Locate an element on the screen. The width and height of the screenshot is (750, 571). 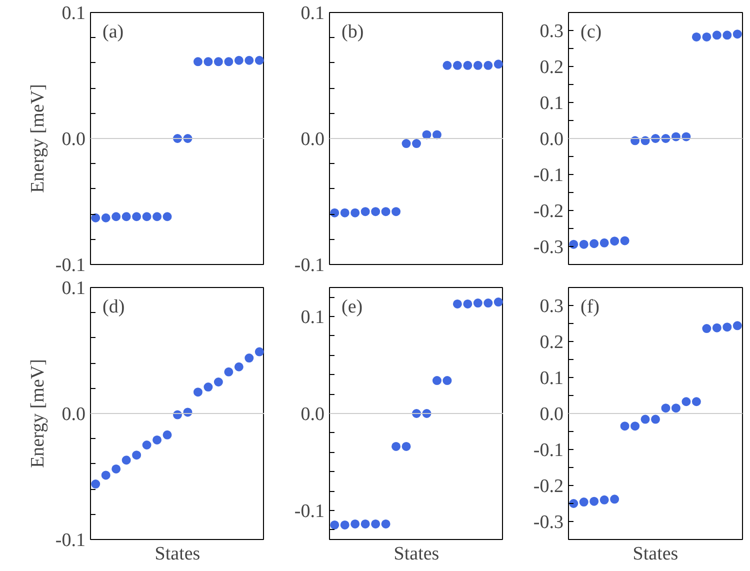
annotation: (b) is located at coordinates (353, 32).